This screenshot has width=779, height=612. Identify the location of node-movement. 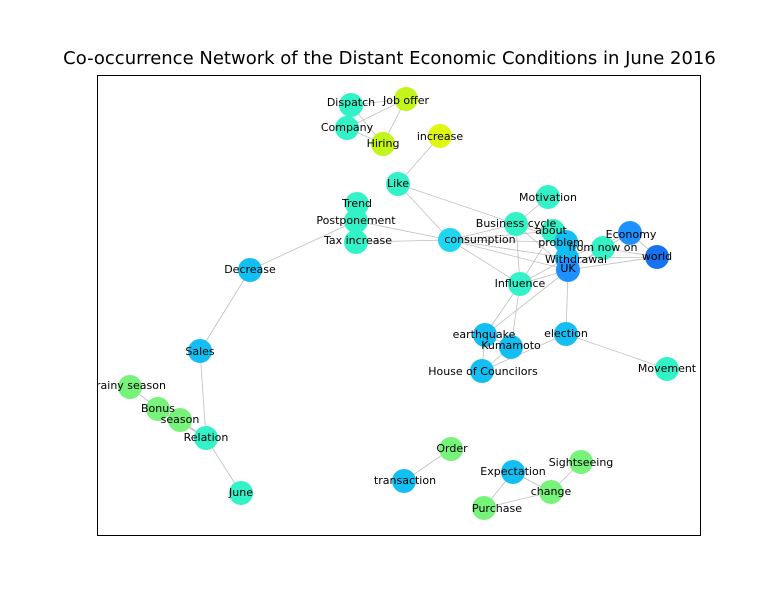
(667, 369).